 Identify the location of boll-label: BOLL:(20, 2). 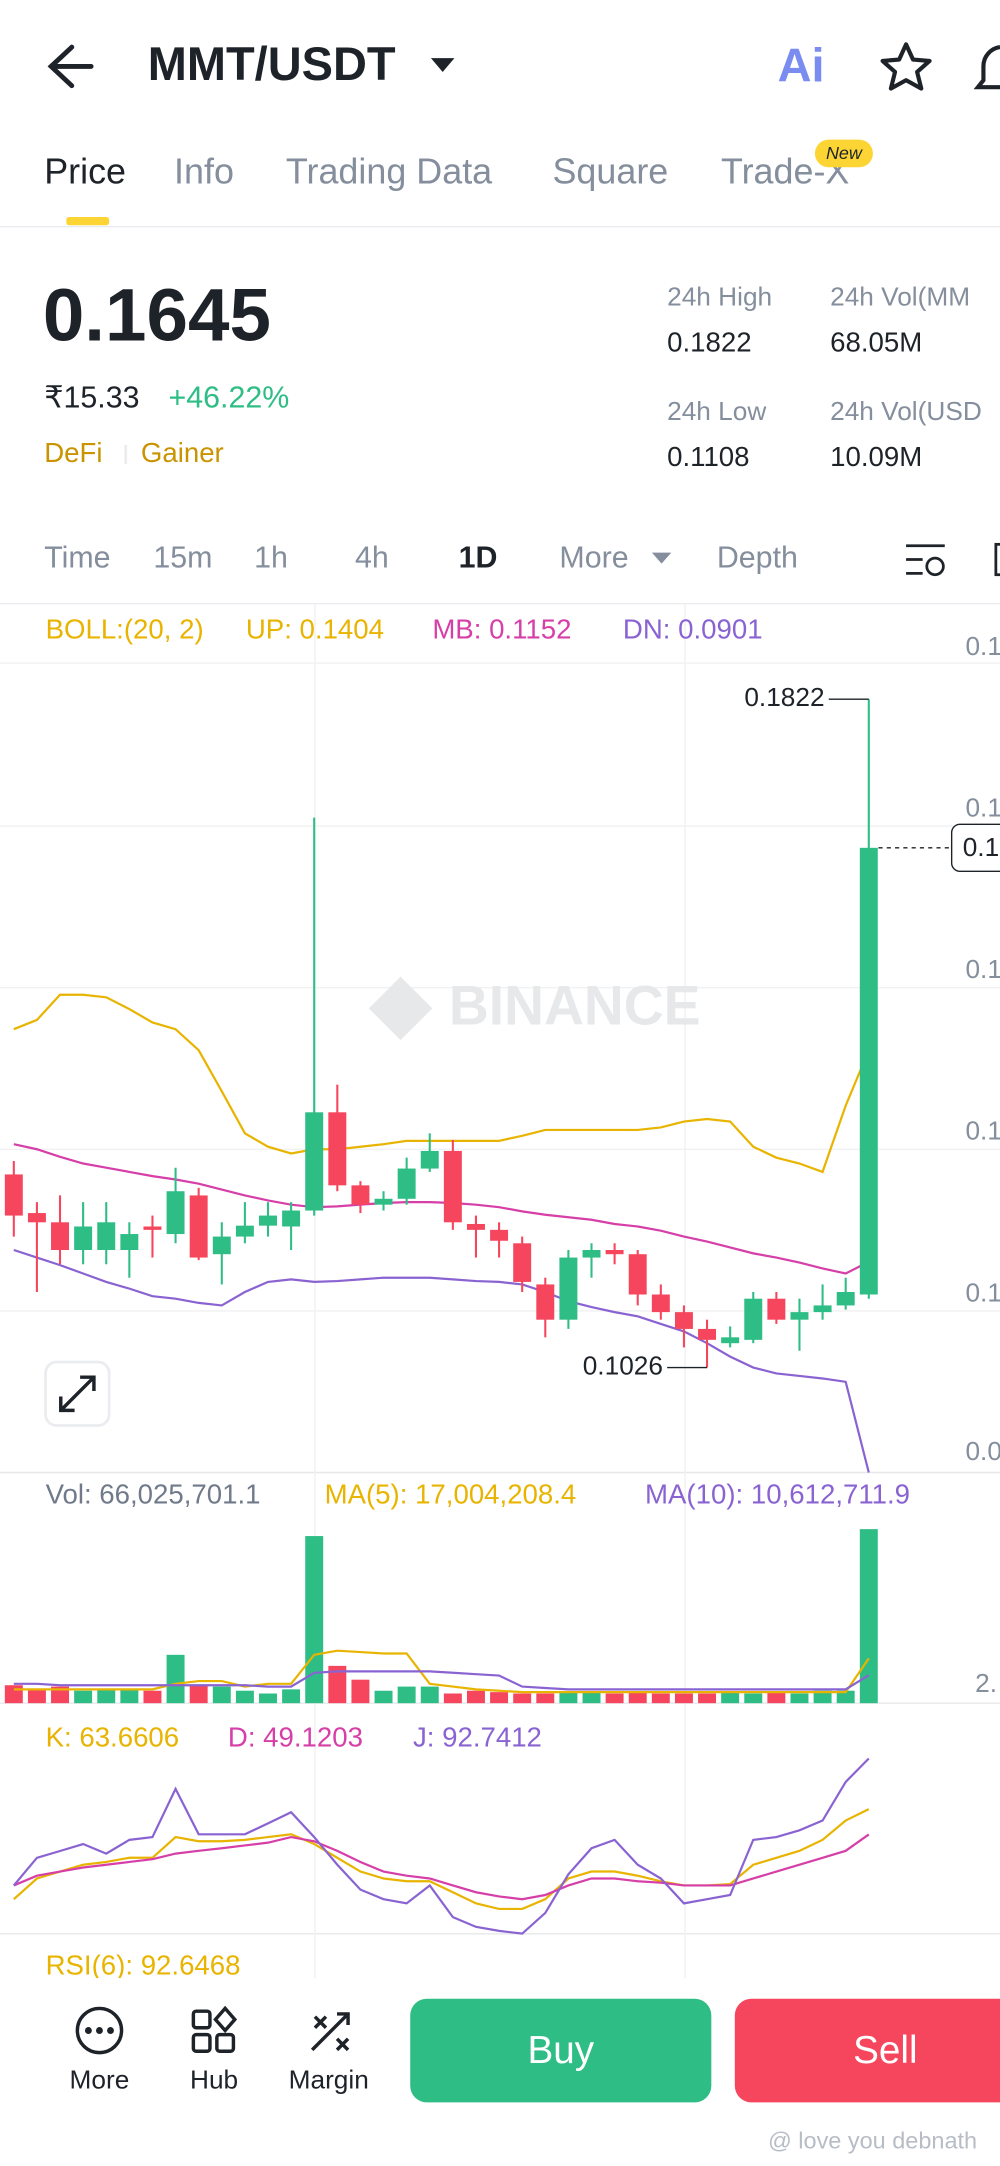
(125, 629).